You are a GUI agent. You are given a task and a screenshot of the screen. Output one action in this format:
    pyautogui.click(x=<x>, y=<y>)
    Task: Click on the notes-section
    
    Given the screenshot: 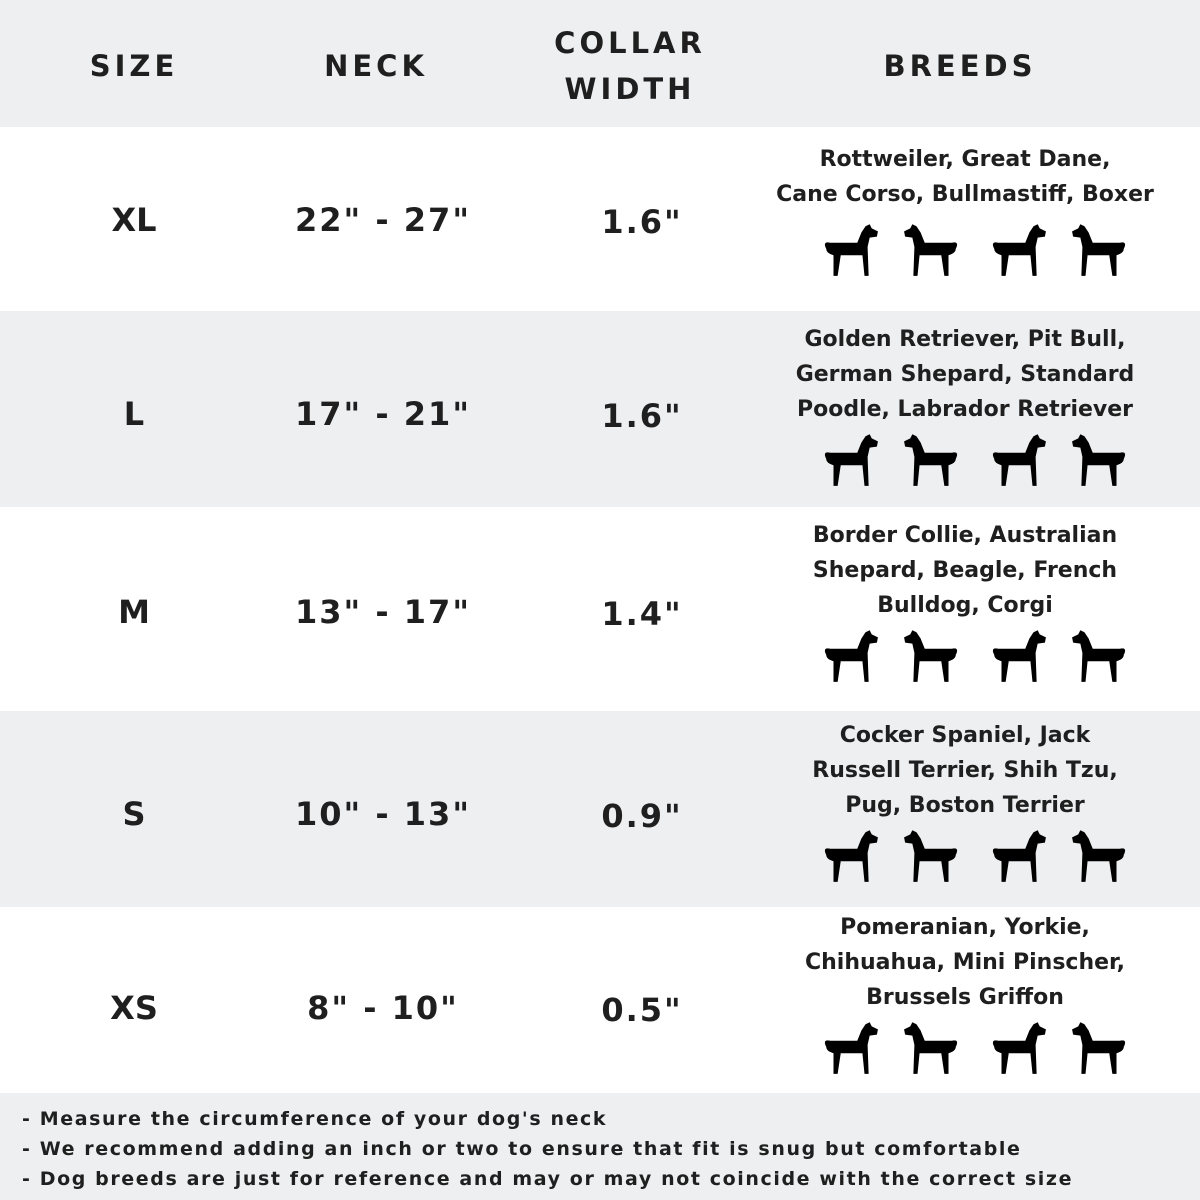 What is the action you would take?
    pyautogui.click(x=600, y=1146)
    